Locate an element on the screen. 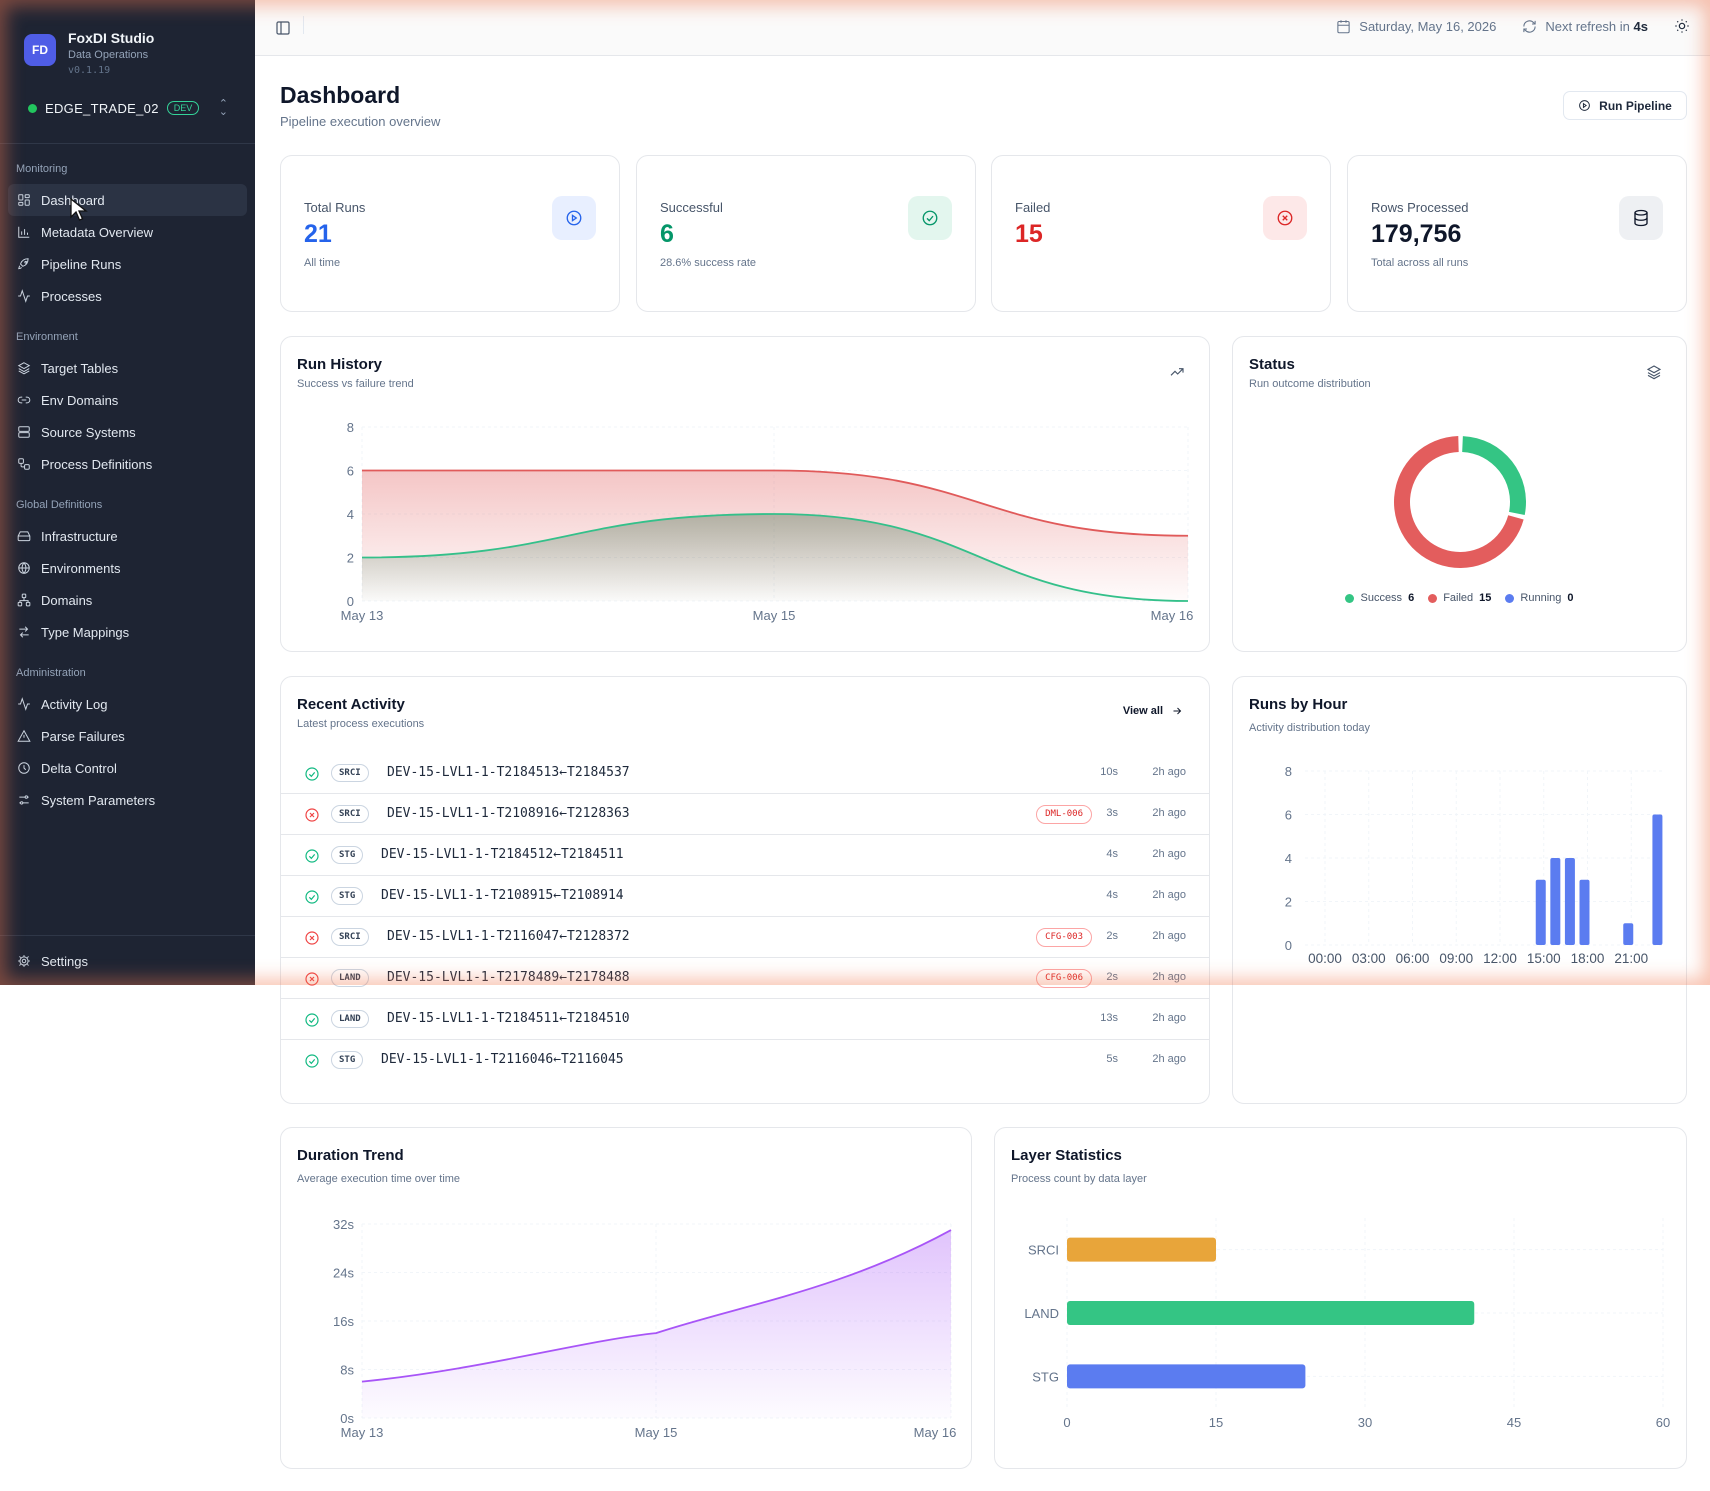 This screenshot has width=1710, height=1491. run-pipeline-button: Run Pipeline is located at coordinates (1625, 105).